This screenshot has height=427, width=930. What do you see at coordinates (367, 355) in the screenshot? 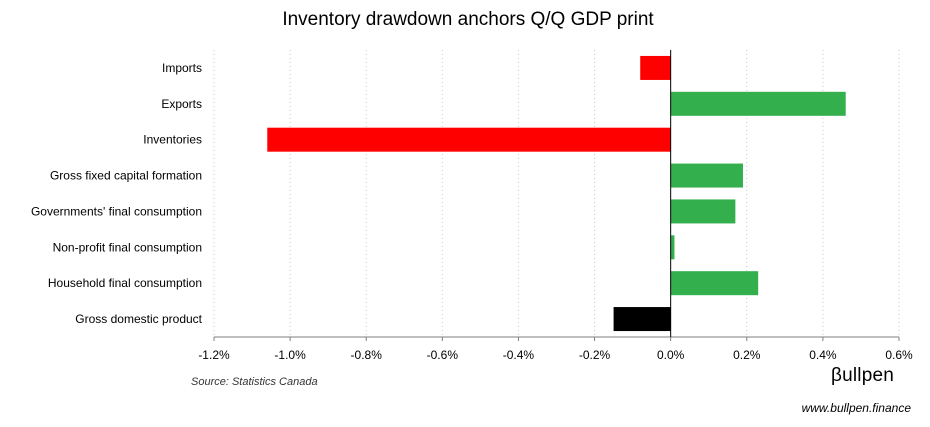
I see `x-tick-label: -0.8%` at bounding box center [367, 355].